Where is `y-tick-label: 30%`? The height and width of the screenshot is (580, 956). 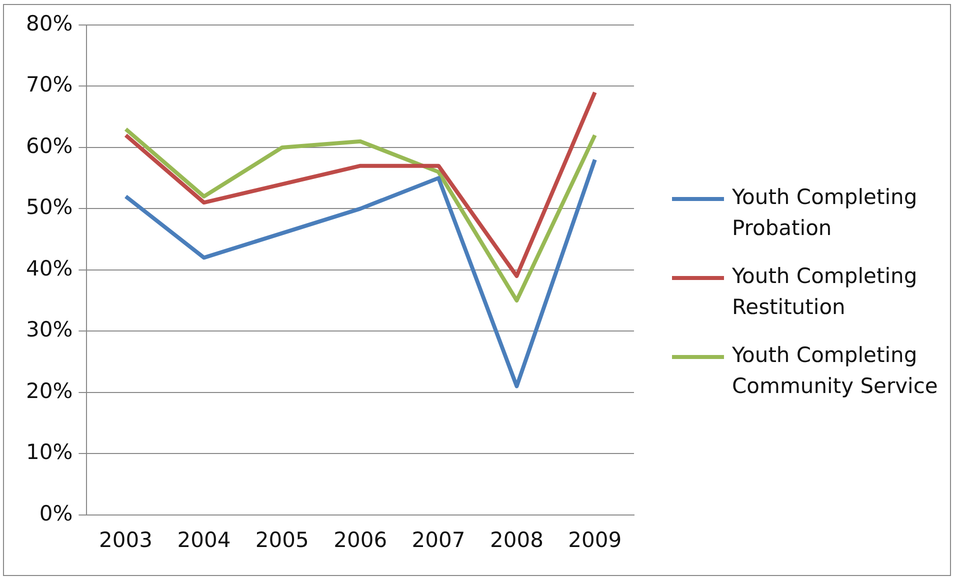 y-tick-label: 30% is located at coordinates (49, 330).